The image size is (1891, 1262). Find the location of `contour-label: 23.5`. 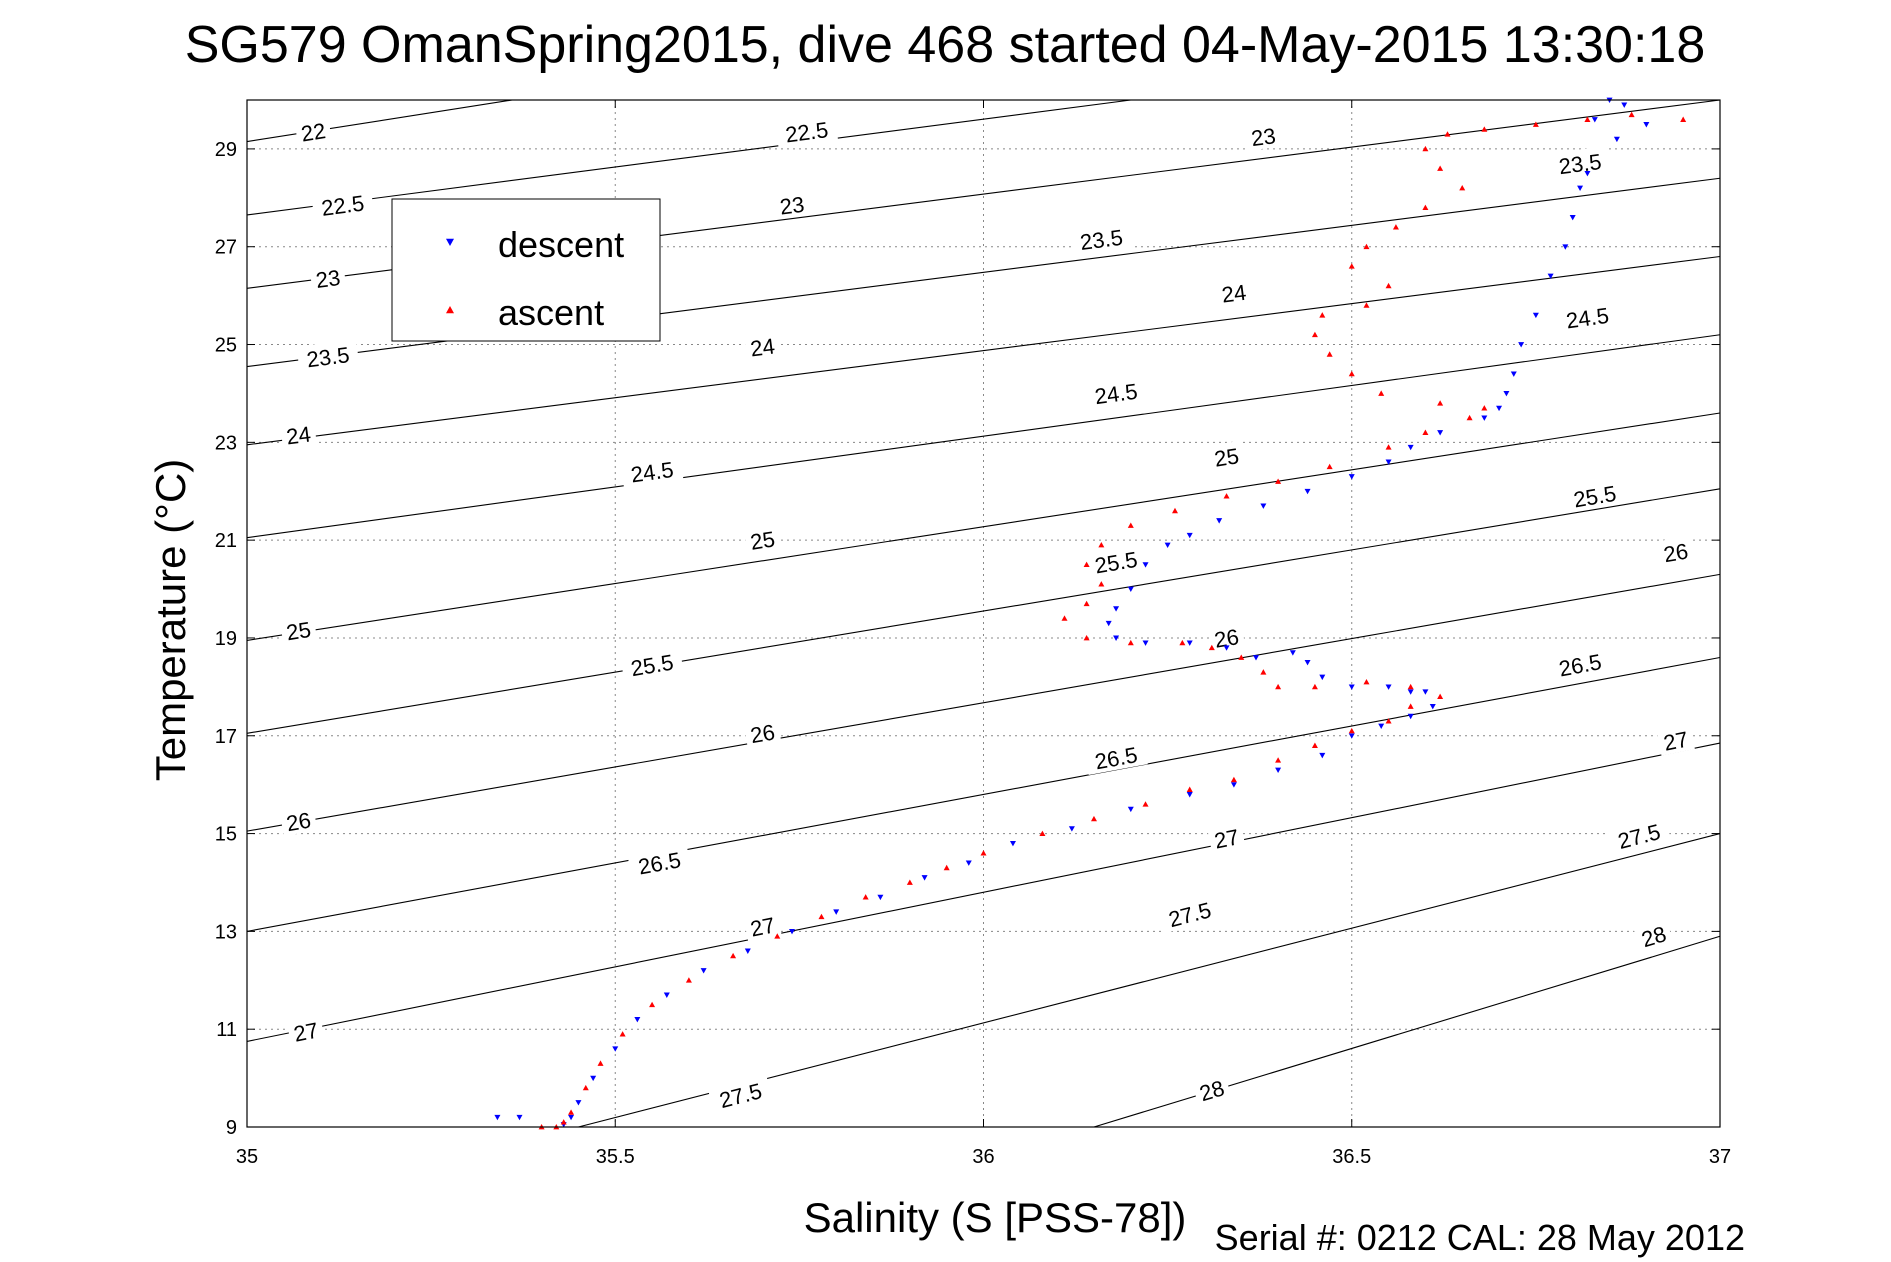

contour-label: 23.5 is located at coordinates (1102, 240).